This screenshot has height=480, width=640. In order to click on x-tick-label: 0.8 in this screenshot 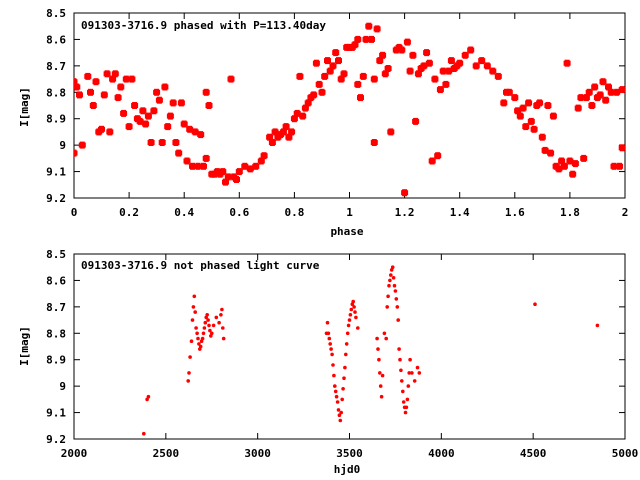, I will do `click(294, 212)`.